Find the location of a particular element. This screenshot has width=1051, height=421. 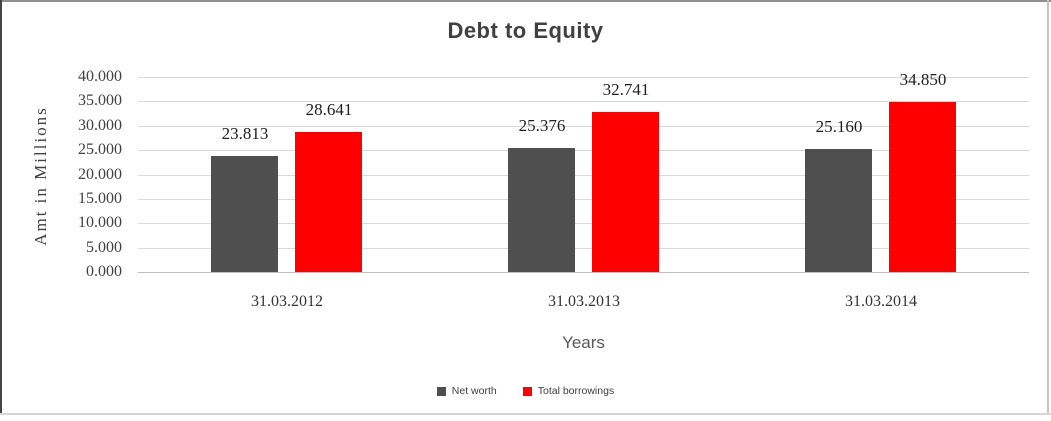

y-axis-tick-label: 0.000 is located at coordinates (104, 271).